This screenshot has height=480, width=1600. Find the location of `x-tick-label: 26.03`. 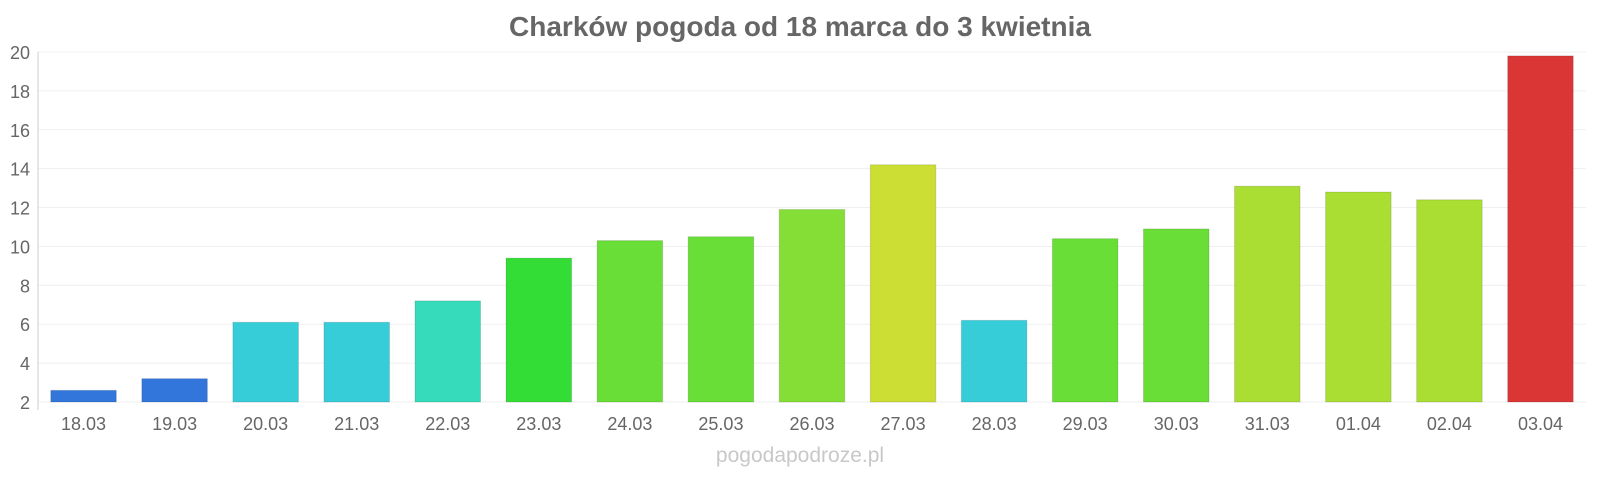

x-tick-label: 26.03 is located at coordinates (811, 424).